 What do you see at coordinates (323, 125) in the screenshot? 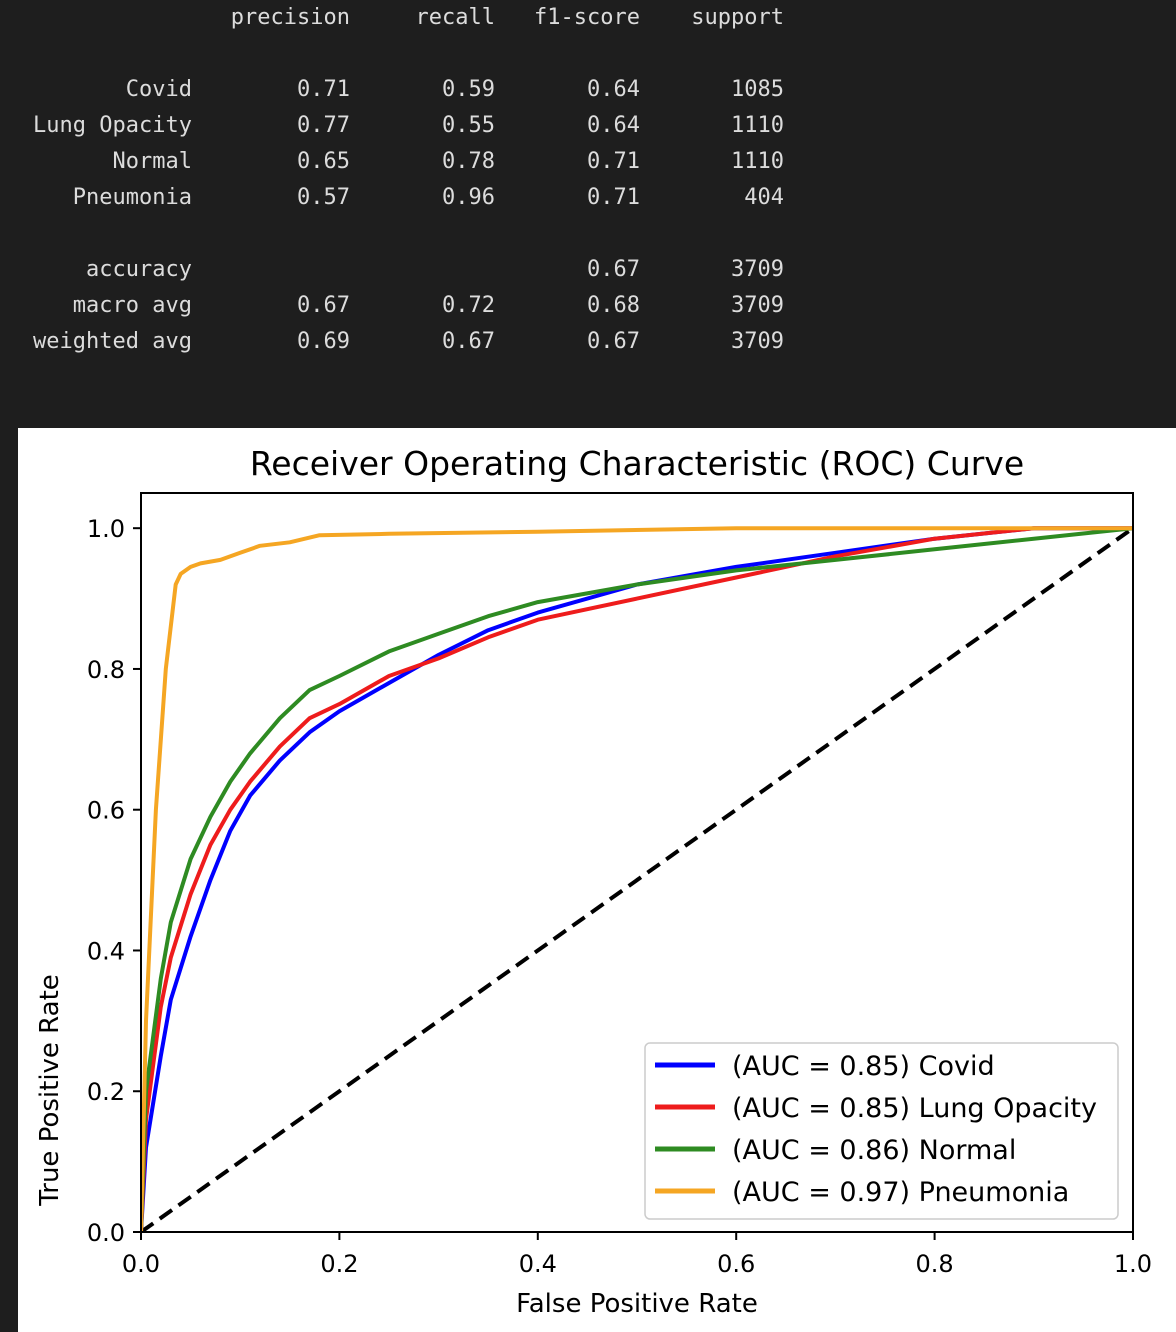
I see `row-precision: 0.77` at bounding box center [323, 125].